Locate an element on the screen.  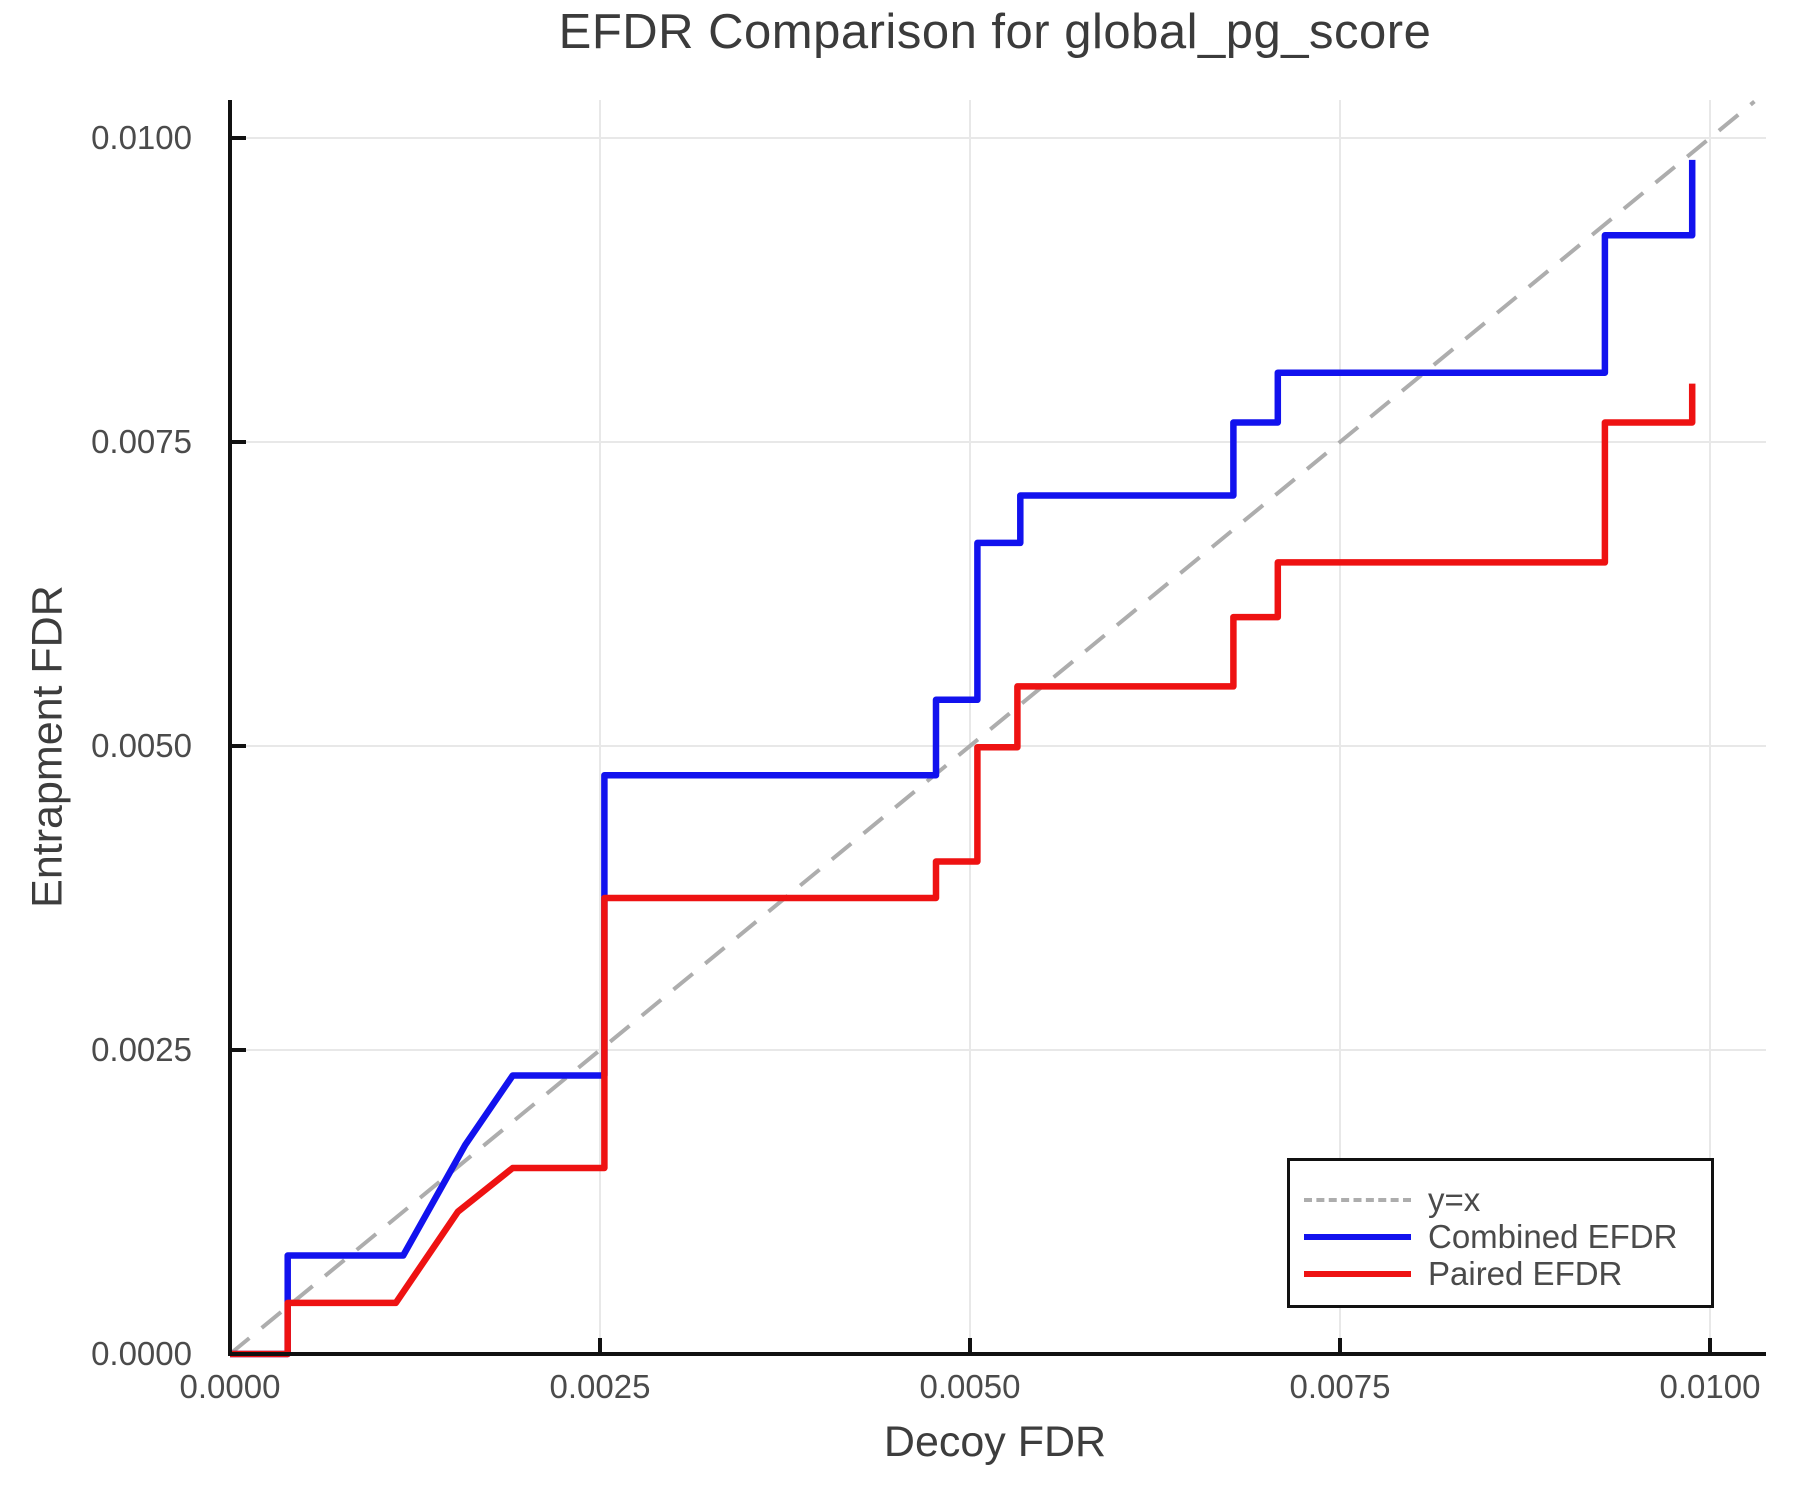
paired-line-sample is located at coordinates (1357, 1273).